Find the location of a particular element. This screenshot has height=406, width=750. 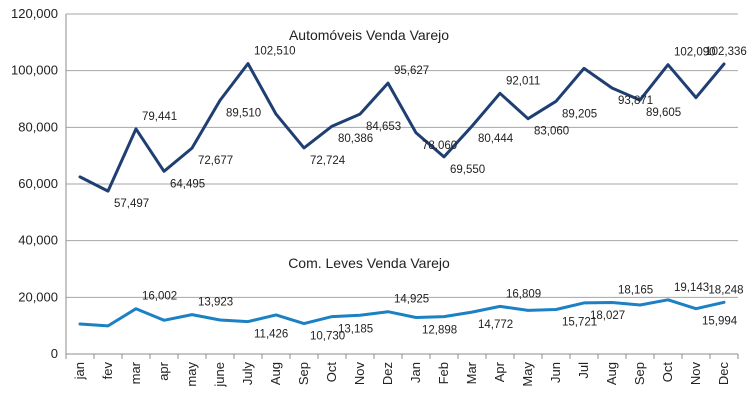

x-tick-label: fev is located at coordinates (107, 371).